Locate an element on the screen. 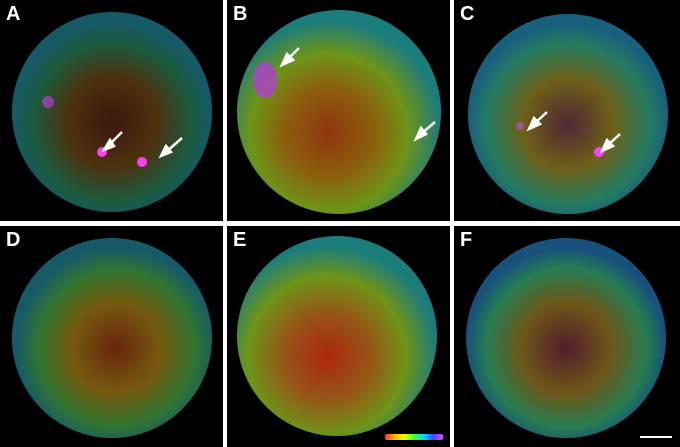 This screenshot has width=680, height=447. panel-label: E is located at coordinates (240, 240).